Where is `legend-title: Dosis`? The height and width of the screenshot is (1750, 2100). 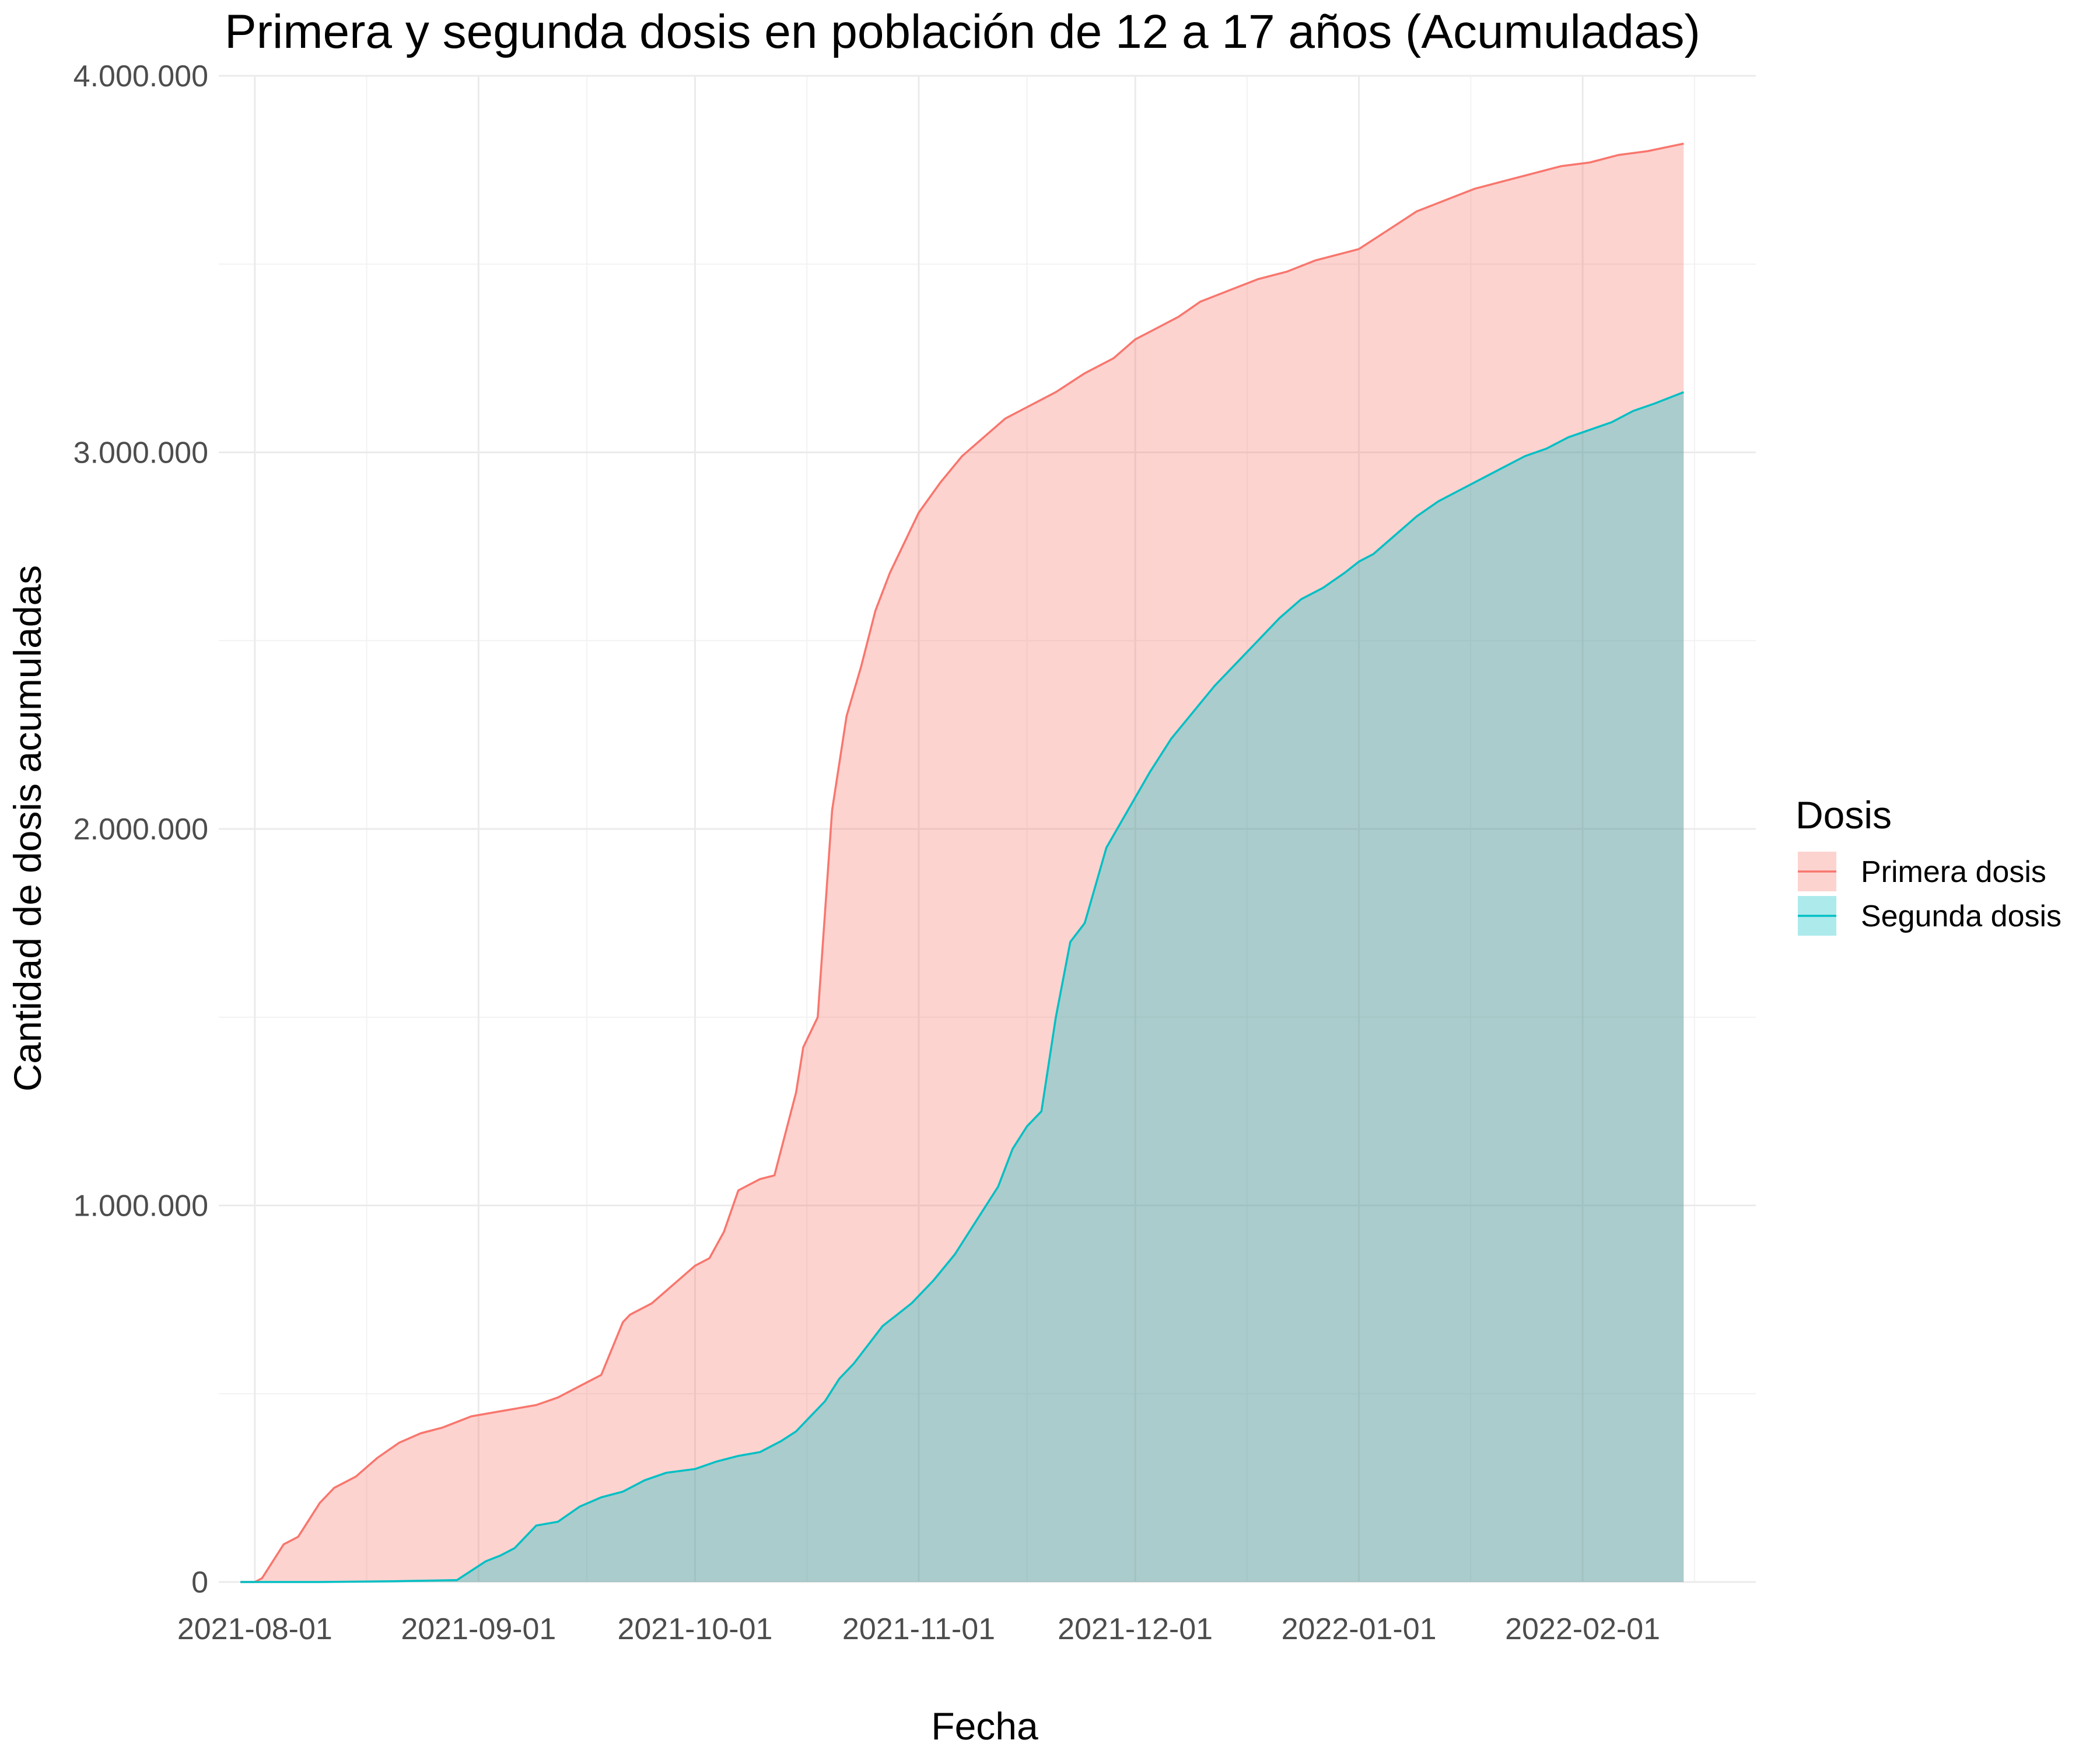
legend-title: Dosis is located at coordinates (1844, 814).